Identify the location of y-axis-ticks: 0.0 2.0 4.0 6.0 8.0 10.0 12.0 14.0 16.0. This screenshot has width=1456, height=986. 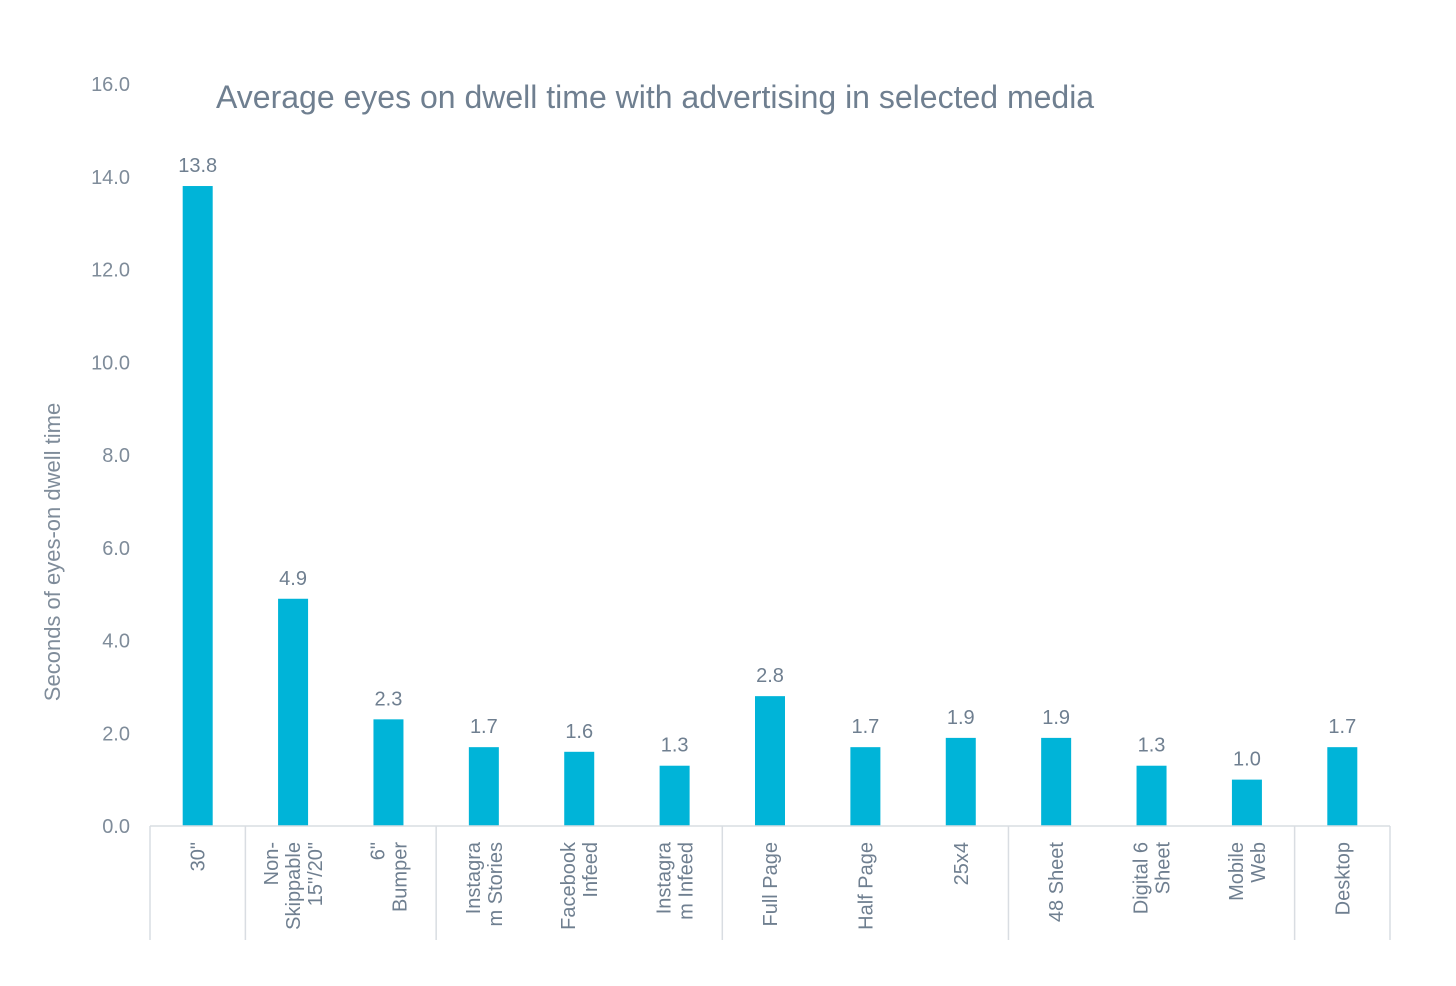
(110, 456).